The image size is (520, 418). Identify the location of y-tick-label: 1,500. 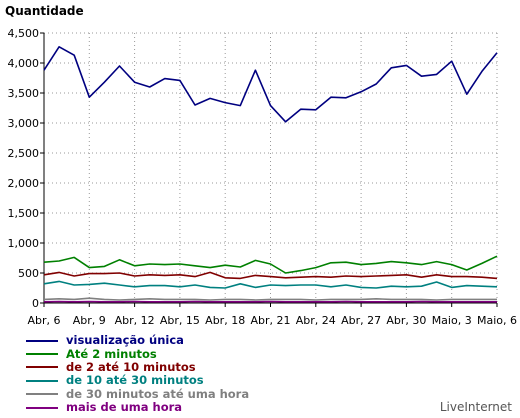
(24, 213).